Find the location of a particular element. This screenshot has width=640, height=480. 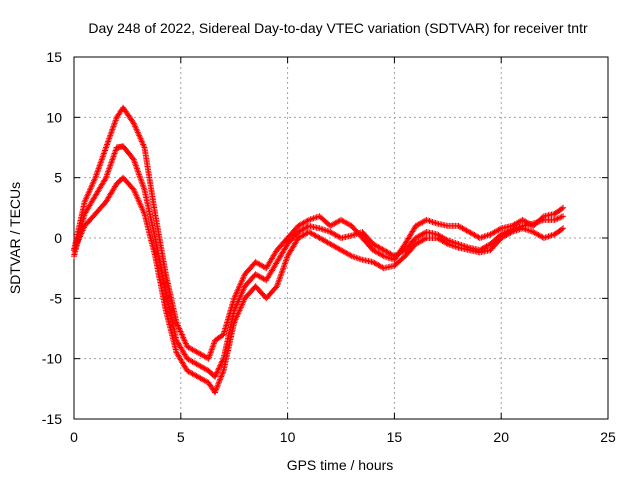

y-tick-label: 0 is located at coordinates (58, 238).